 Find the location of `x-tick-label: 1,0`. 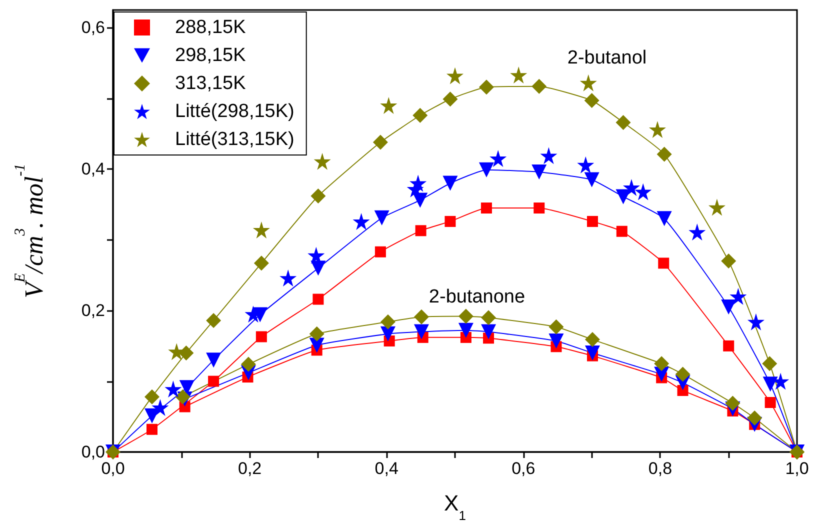

x-tick-label: 1,0 is located at coordinates (797, 468).